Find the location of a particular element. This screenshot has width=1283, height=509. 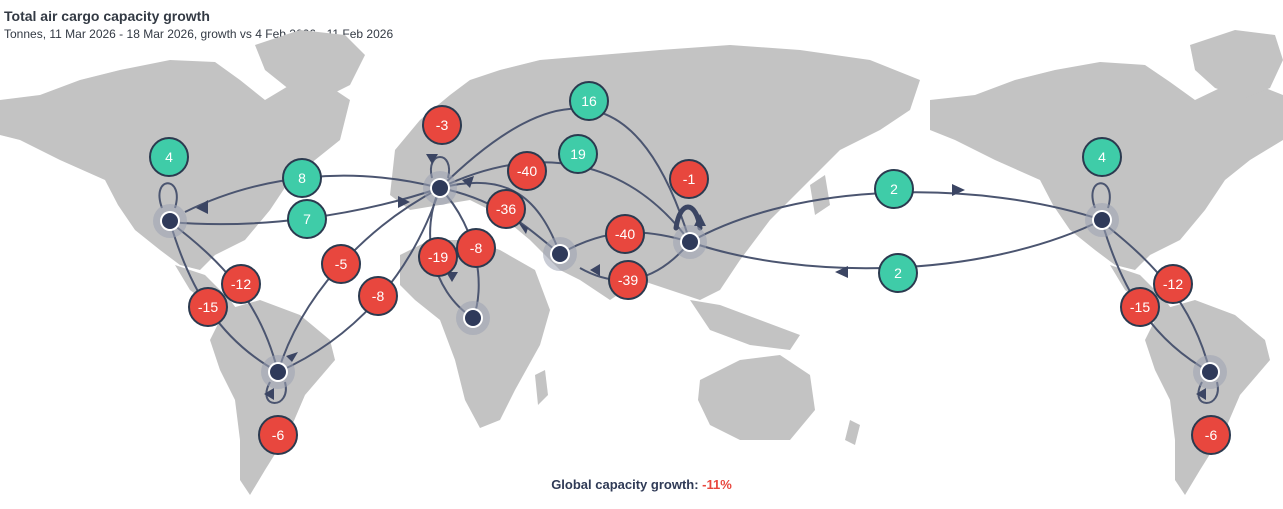

svg-text: -3 is located at coordinates (442, 125).